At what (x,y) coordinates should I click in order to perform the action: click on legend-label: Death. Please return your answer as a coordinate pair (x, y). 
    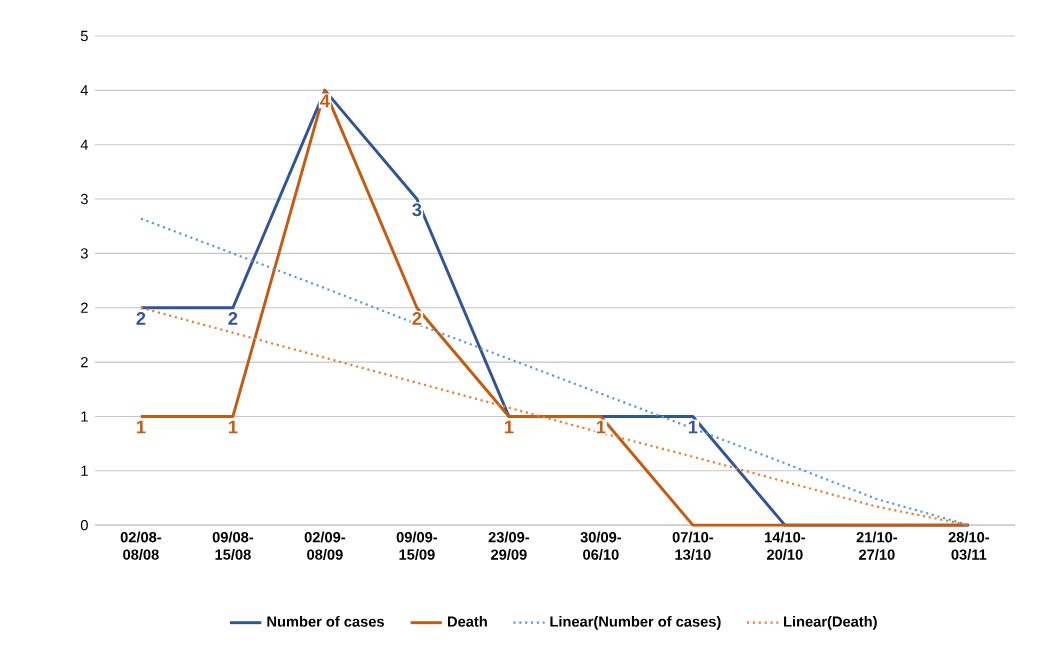
    Looking at the image, I should click on (467, 621).